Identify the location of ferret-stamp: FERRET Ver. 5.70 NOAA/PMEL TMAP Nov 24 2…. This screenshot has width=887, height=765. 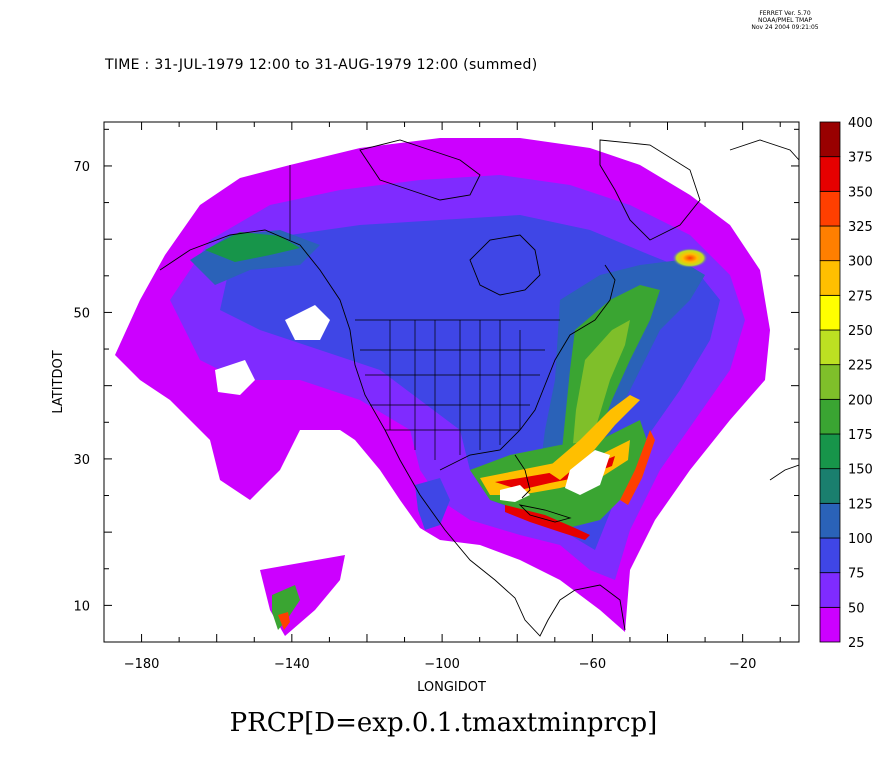
(785, 20).